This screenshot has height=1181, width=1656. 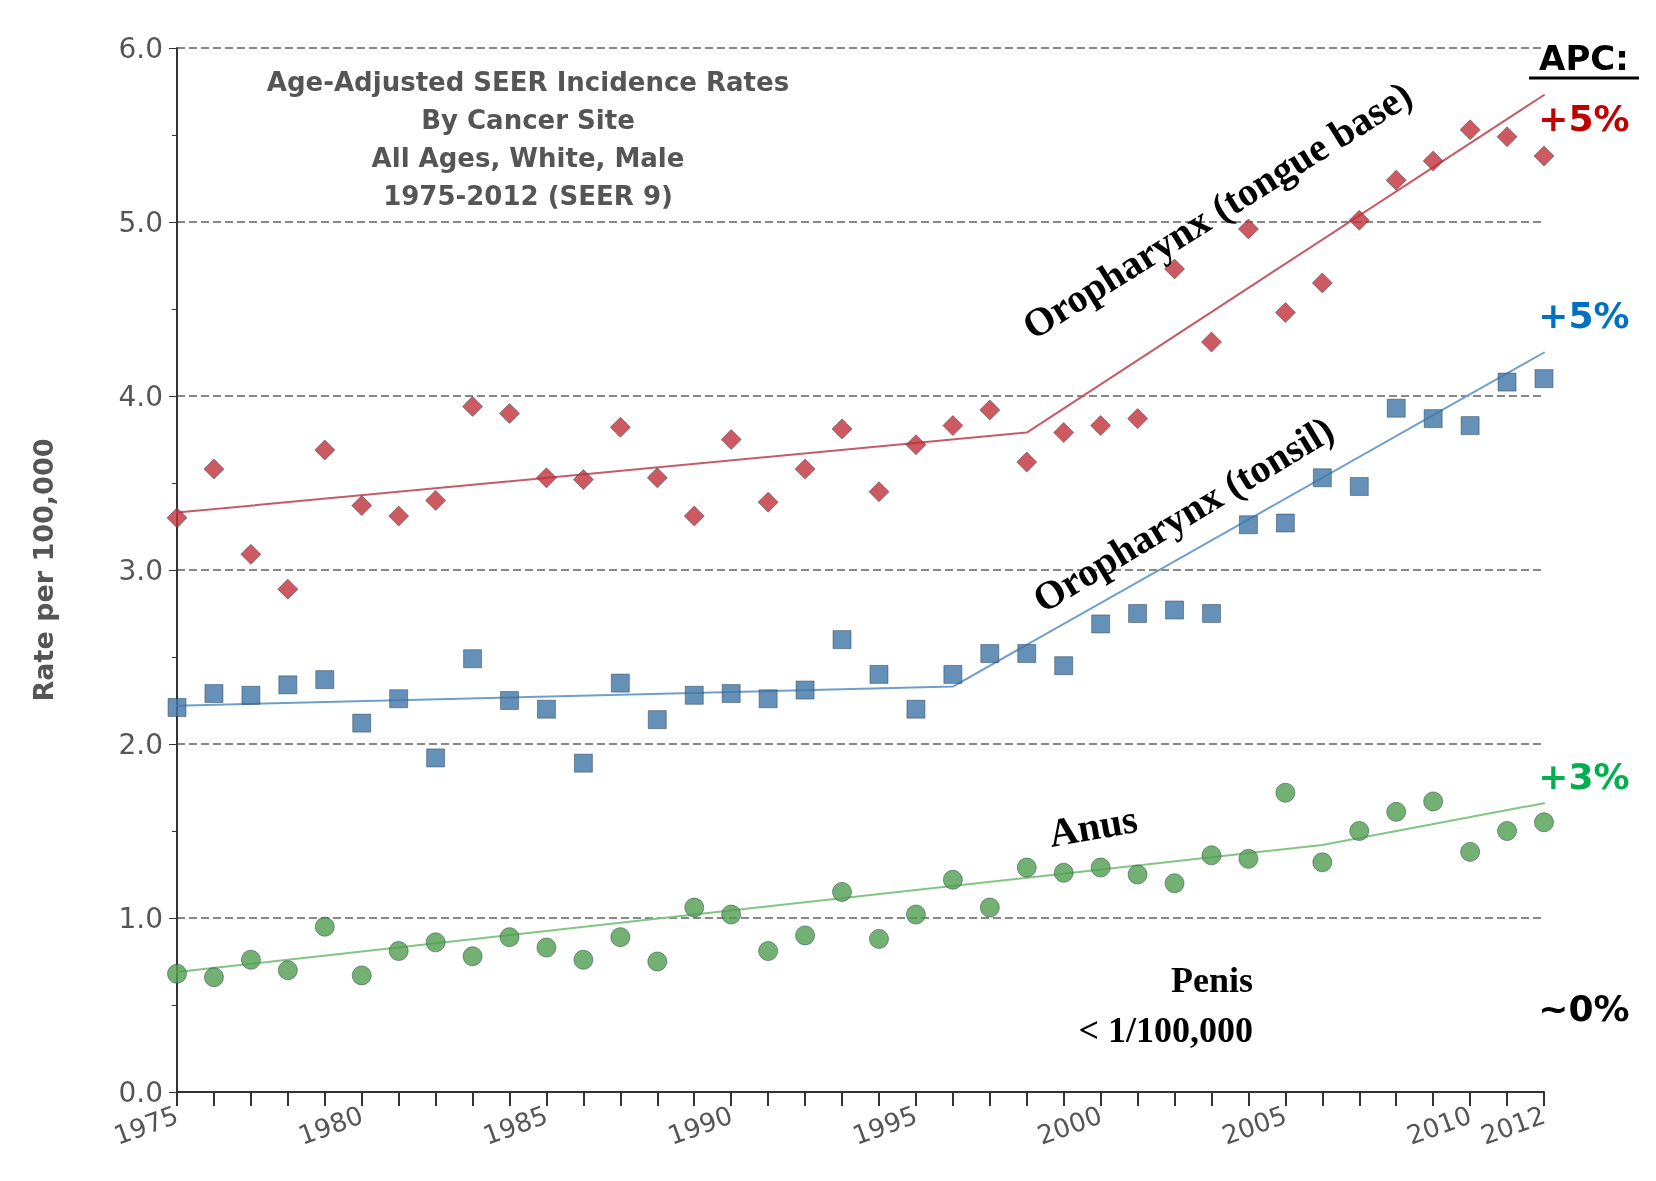 I want to click on y-tick-label: 3.0, so click(x=140, y=570).